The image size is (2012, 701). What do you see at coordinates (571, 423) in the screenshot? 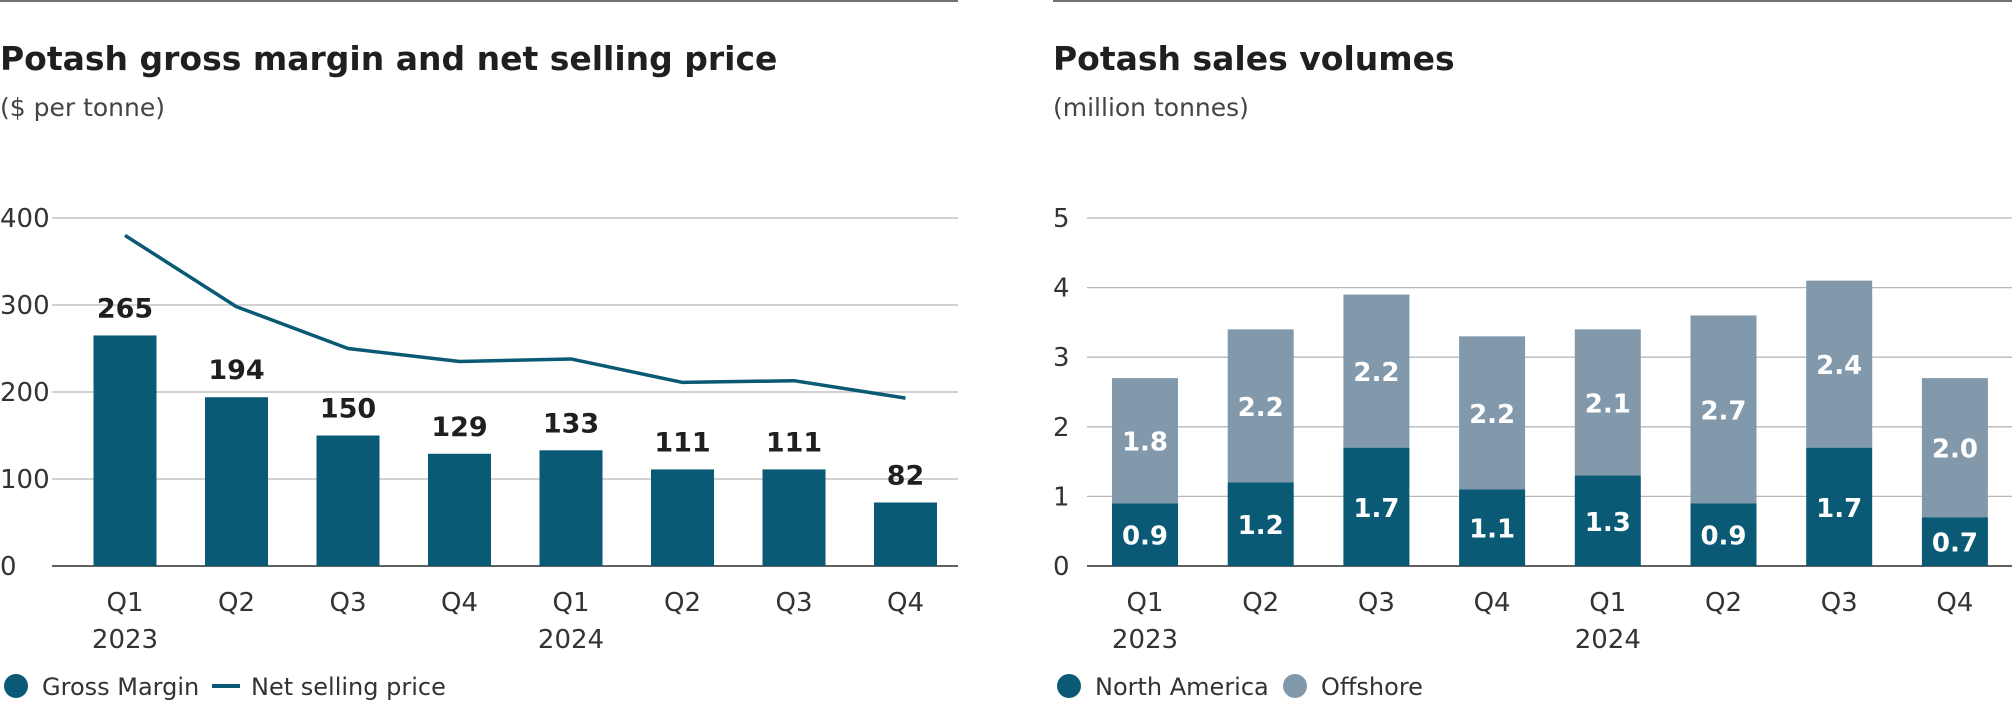
I see `gross-margin-data-label: 133` at bounding box center [571, 423].